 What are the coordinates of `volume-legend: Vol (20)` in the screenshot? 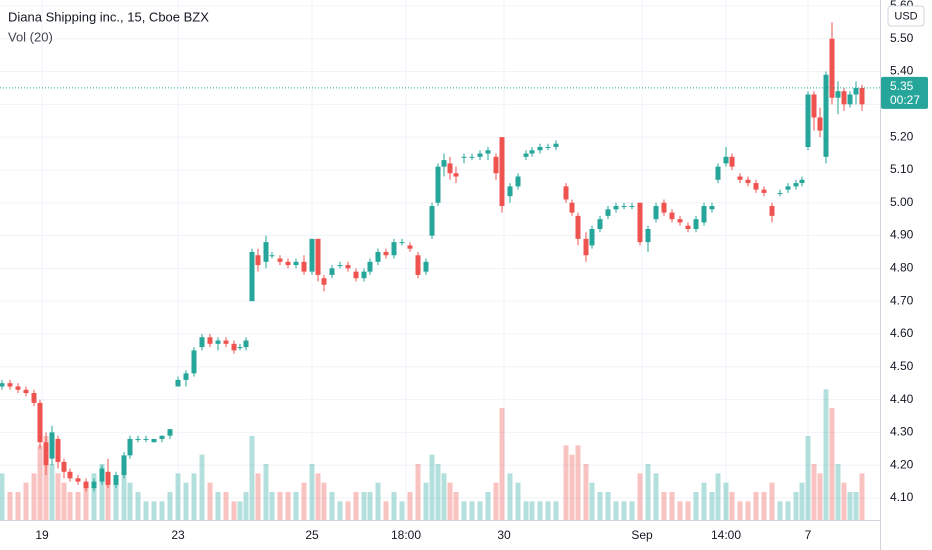 It's located at (30, 36).